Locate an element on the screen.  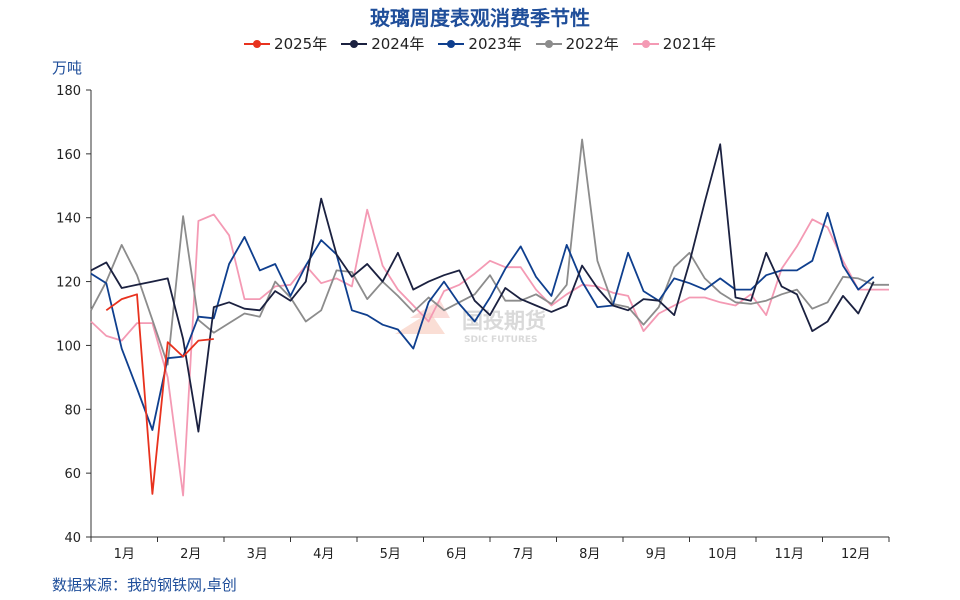
x-tick-label: 5月 is located at coordinates (390, 554).